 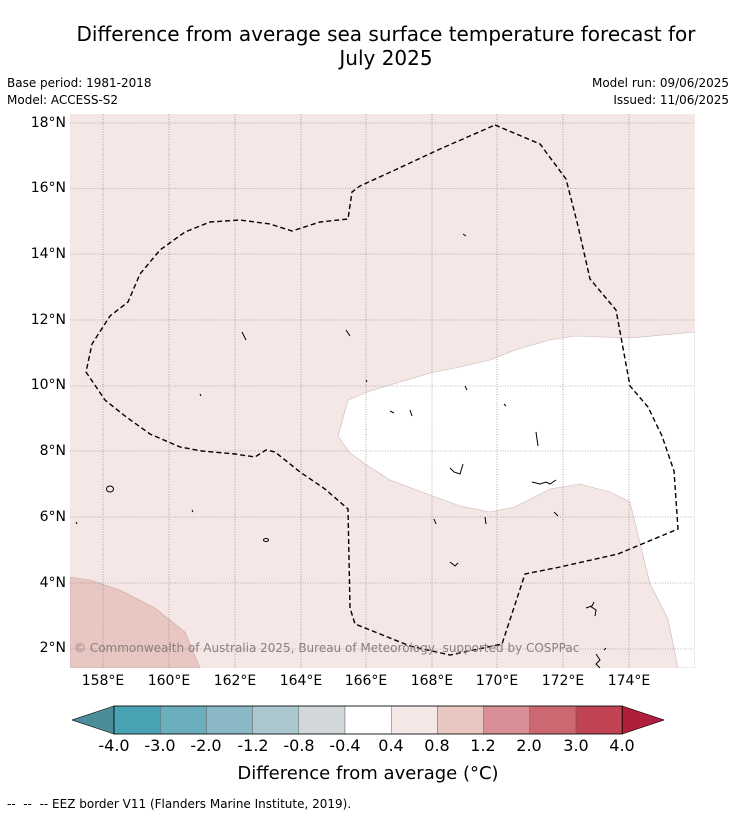 What do you see at coordinates (79, 83) in the screenshot?
I see `base-period: Base period: 1981-2018` at bounding box center [79, 83].